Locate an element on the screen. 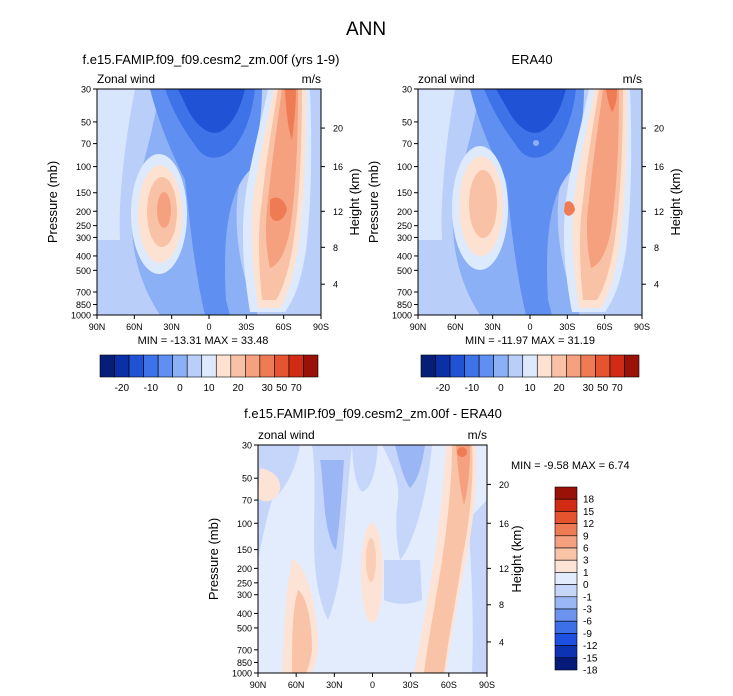  y-tick-label: 50 is located at coordinates (407, 122).